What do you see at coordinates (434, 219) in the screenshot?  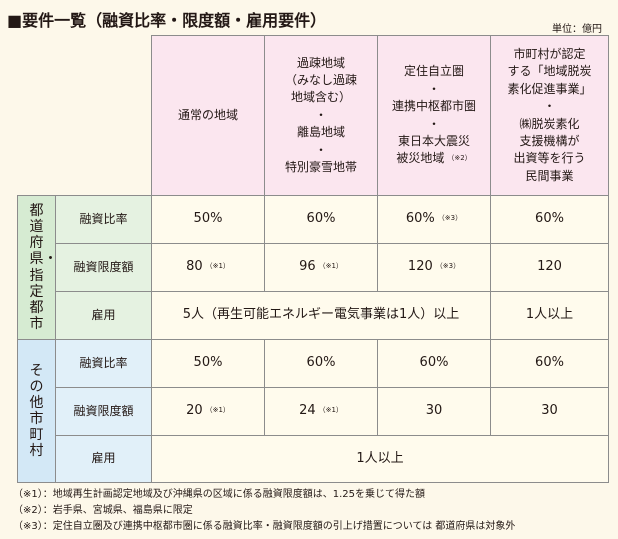 I see `value-cell: 60% （※3）` at bounding box center [434, 219].